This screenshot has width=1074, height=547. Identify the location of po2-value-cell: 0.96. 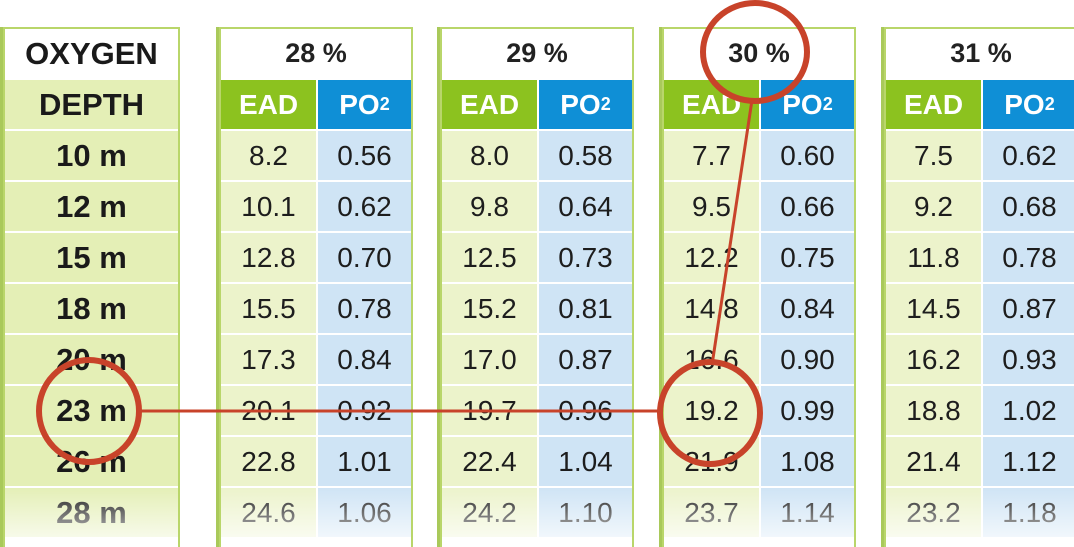
(585, 410).